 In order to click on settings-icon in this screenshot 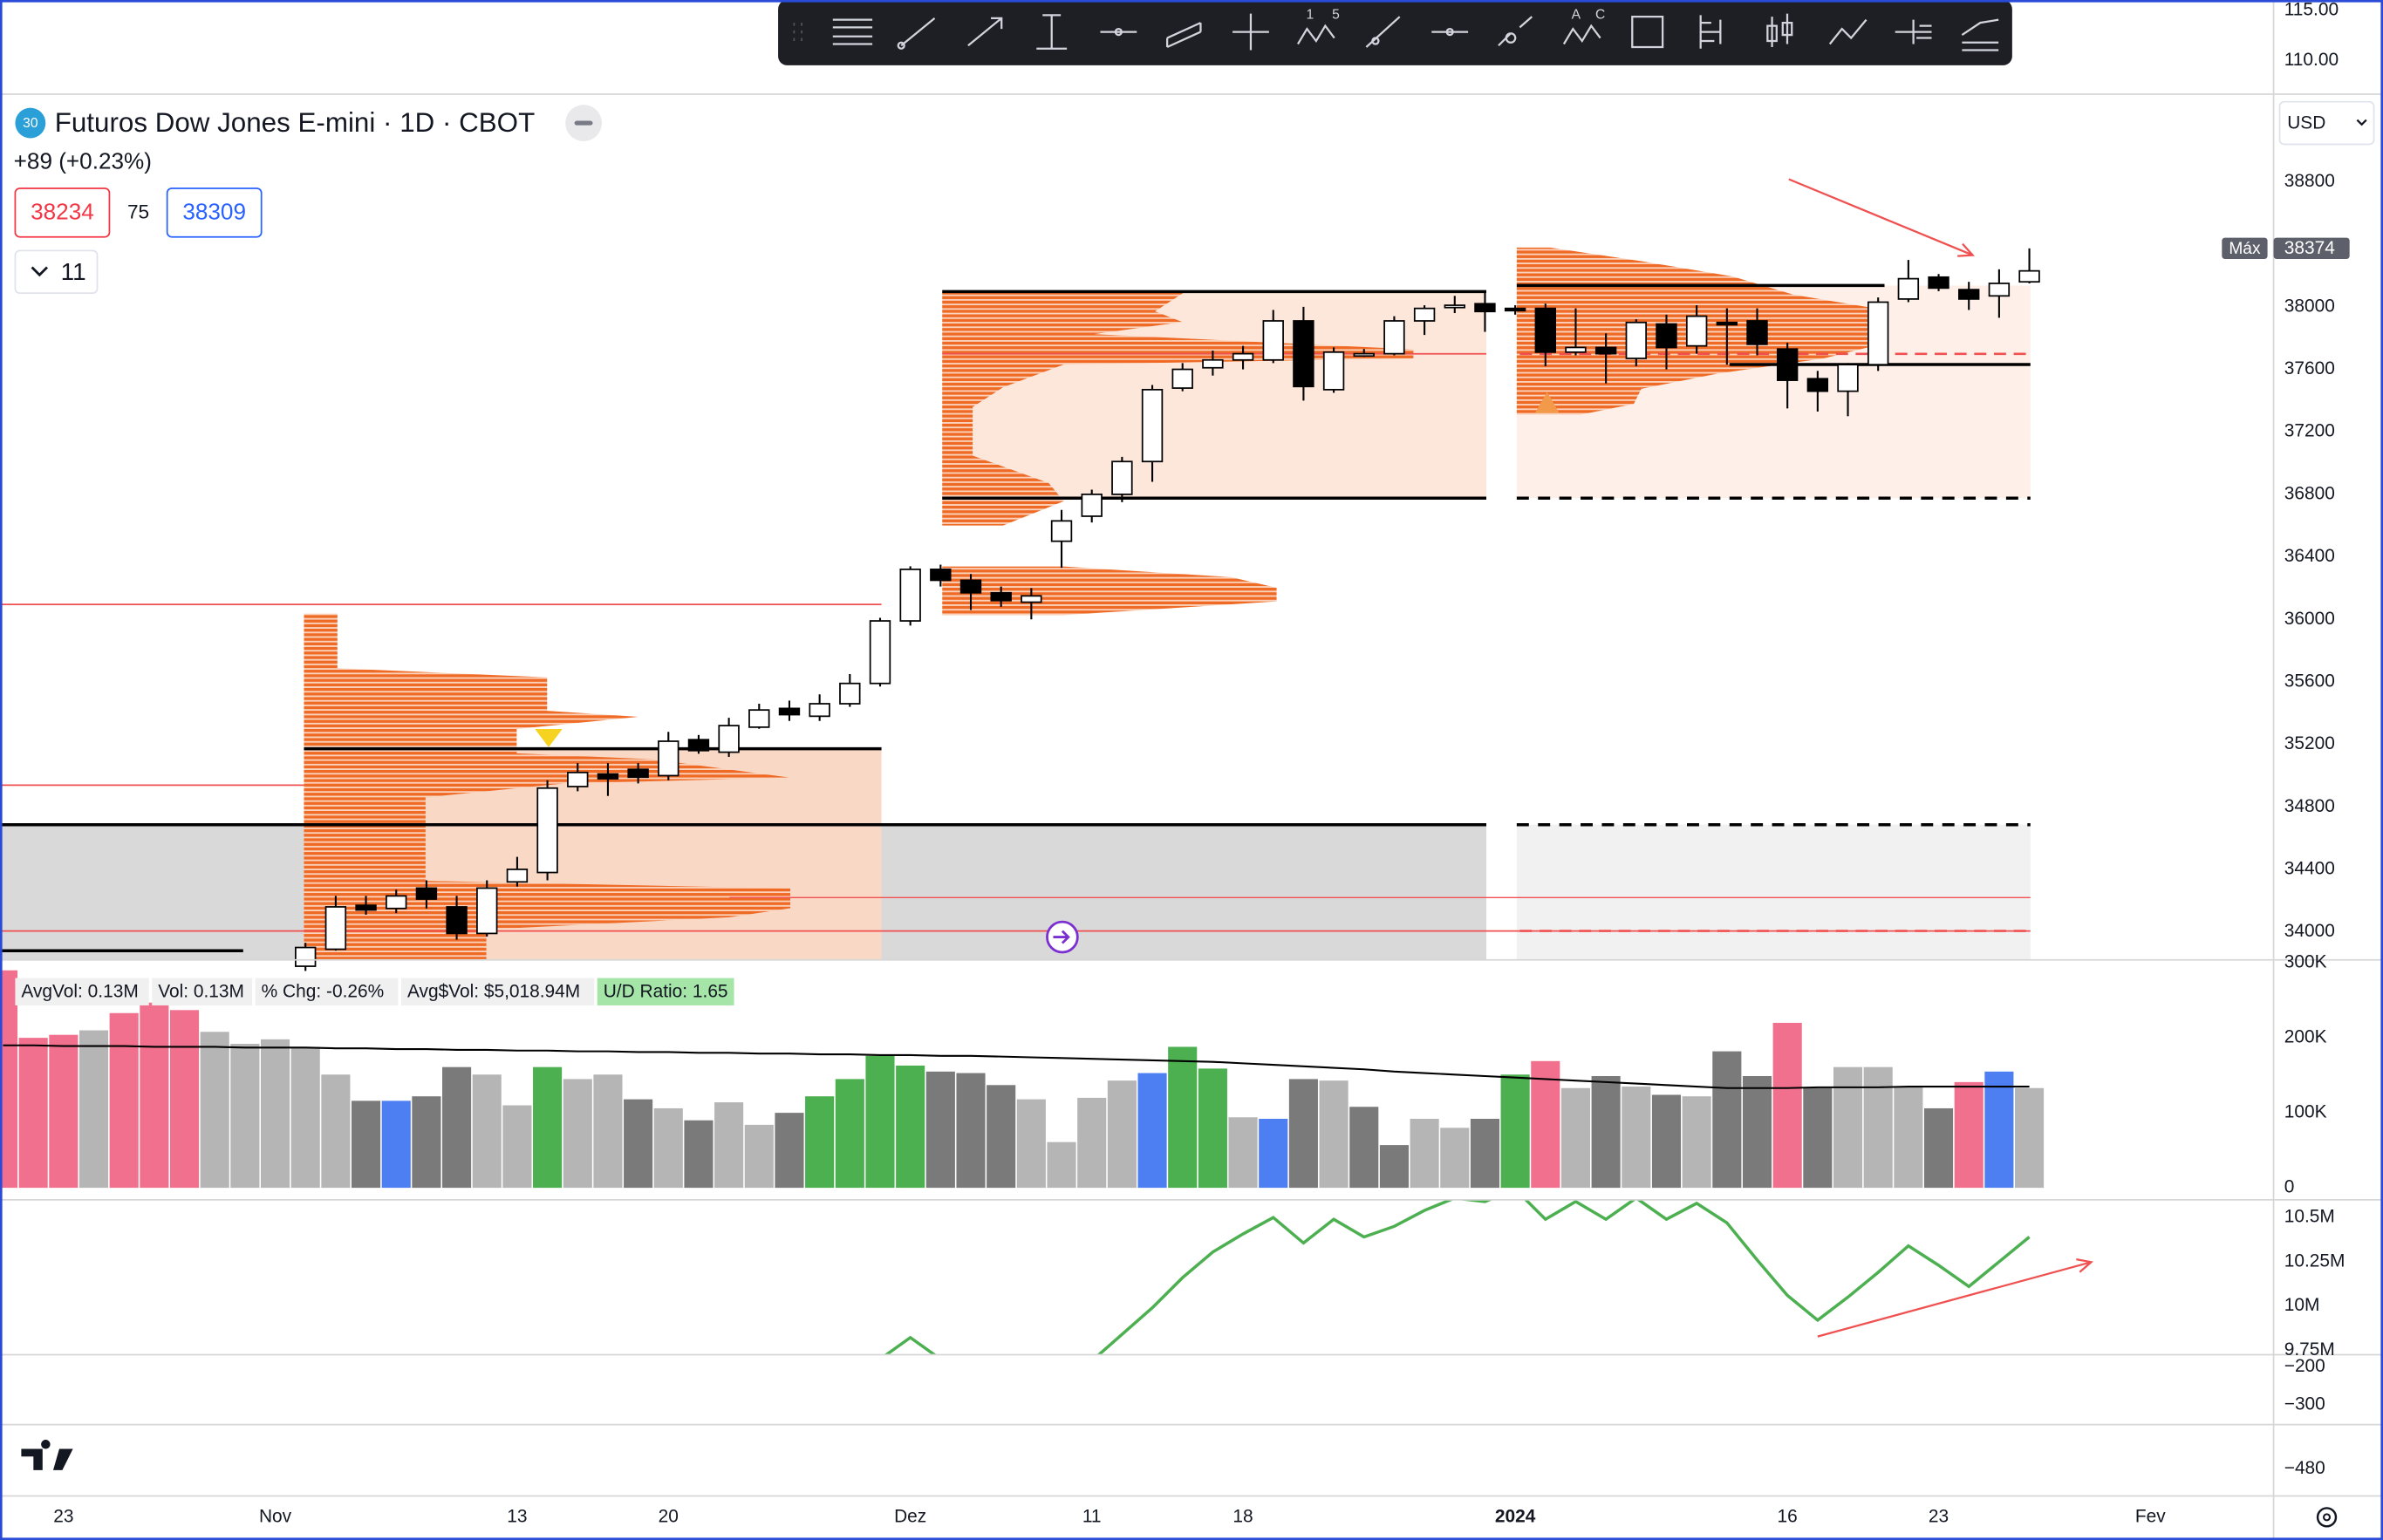, I will do `click(2327, 1518)`.